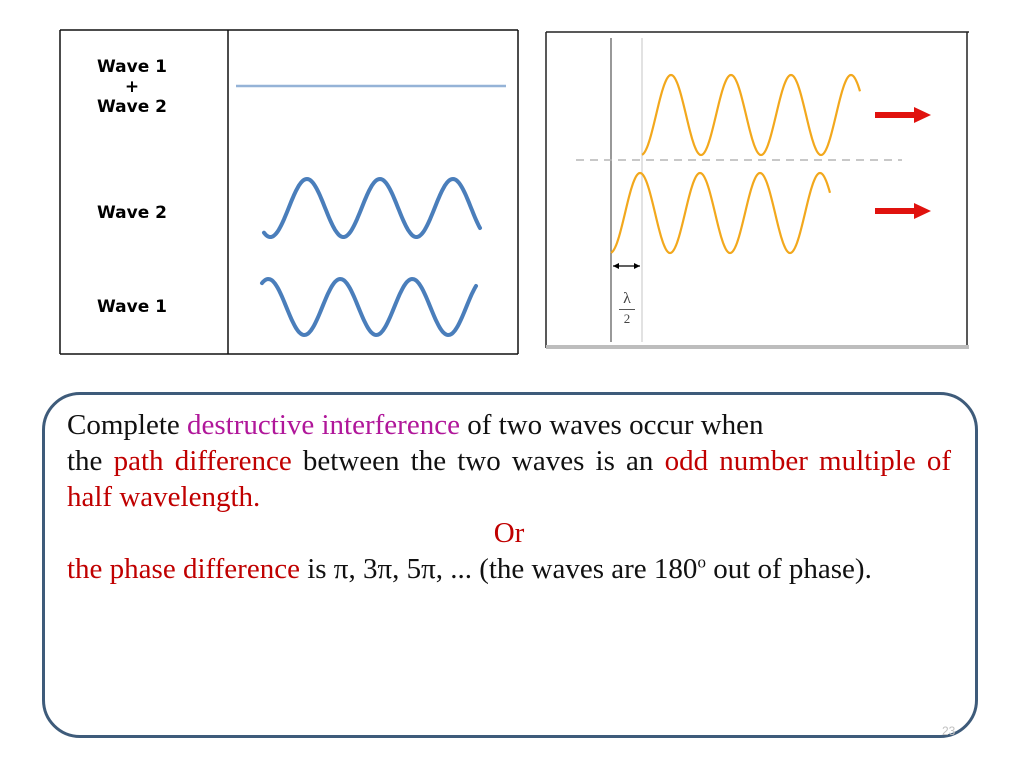  Describe the element at coordinates (132, 67) in the screenshot. I see `label-wave-sum-line1: Wave 1` at that location.